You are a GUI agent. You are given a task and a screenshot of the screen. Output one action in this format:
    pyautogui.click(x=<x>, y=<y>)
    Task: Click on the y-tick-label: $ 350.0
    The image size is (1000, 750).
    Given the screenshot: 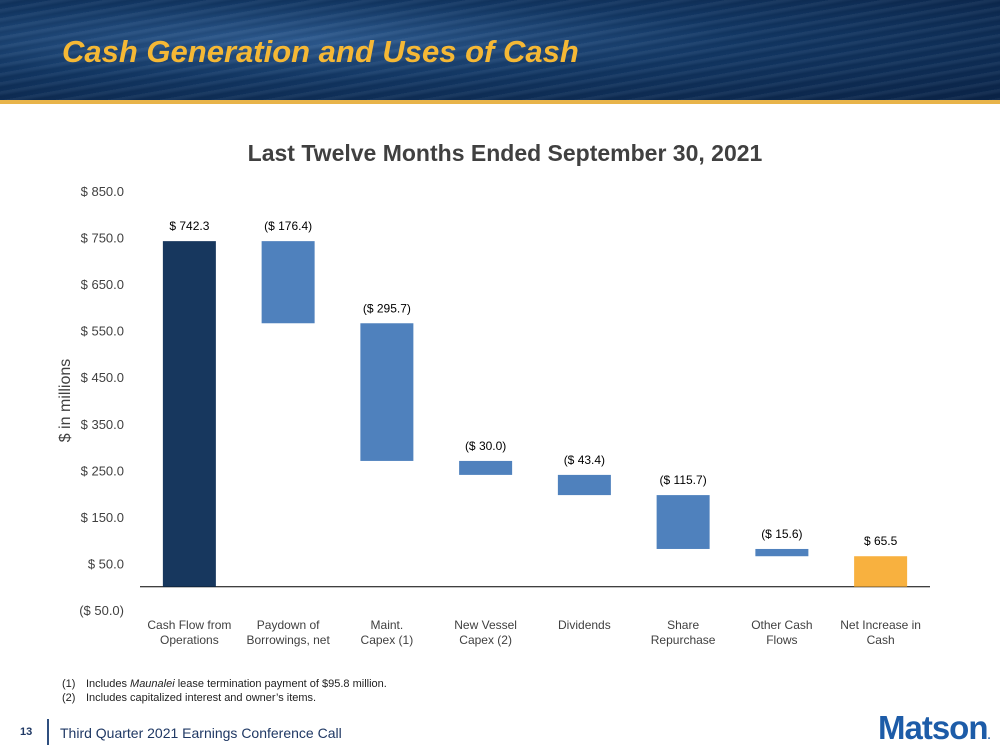 What is the action you would take?
    pyautogui.click(x=102, y=424)
    